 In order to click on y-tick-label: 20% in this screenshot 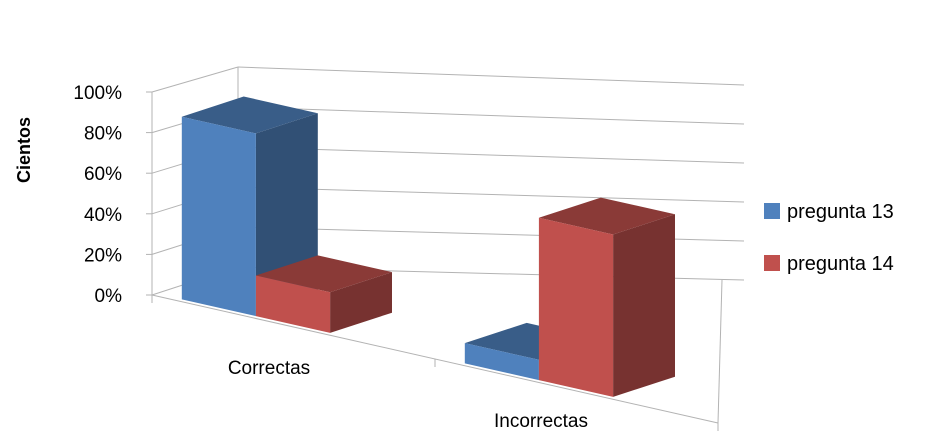, I will do `click(103, 255)`.